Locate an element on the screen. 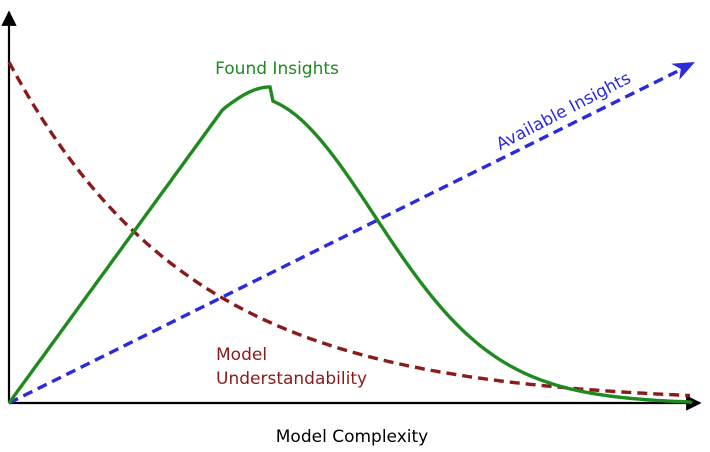 The image size is (710, 452). available-insights-label: Available Insights is located at coordinates (563, 111).